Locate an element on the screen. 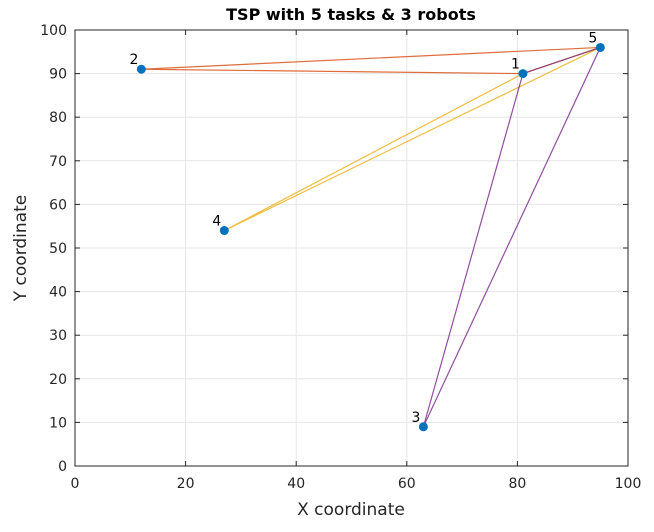  x-tick-label: 60 is located at coordinates (407, 484).